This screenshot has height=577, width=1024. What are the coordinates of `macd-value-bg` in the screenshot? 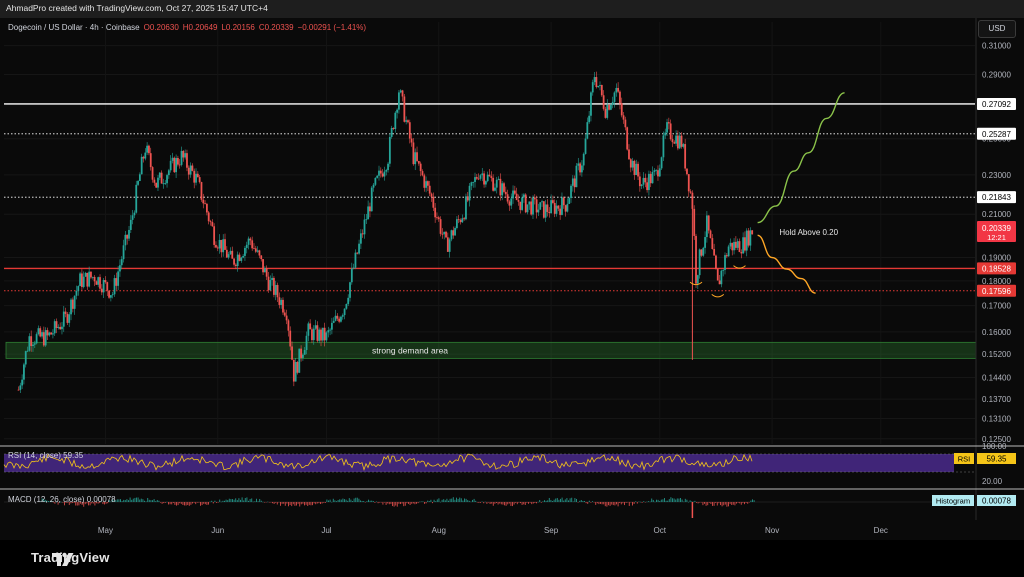 It's located at (996, 500).